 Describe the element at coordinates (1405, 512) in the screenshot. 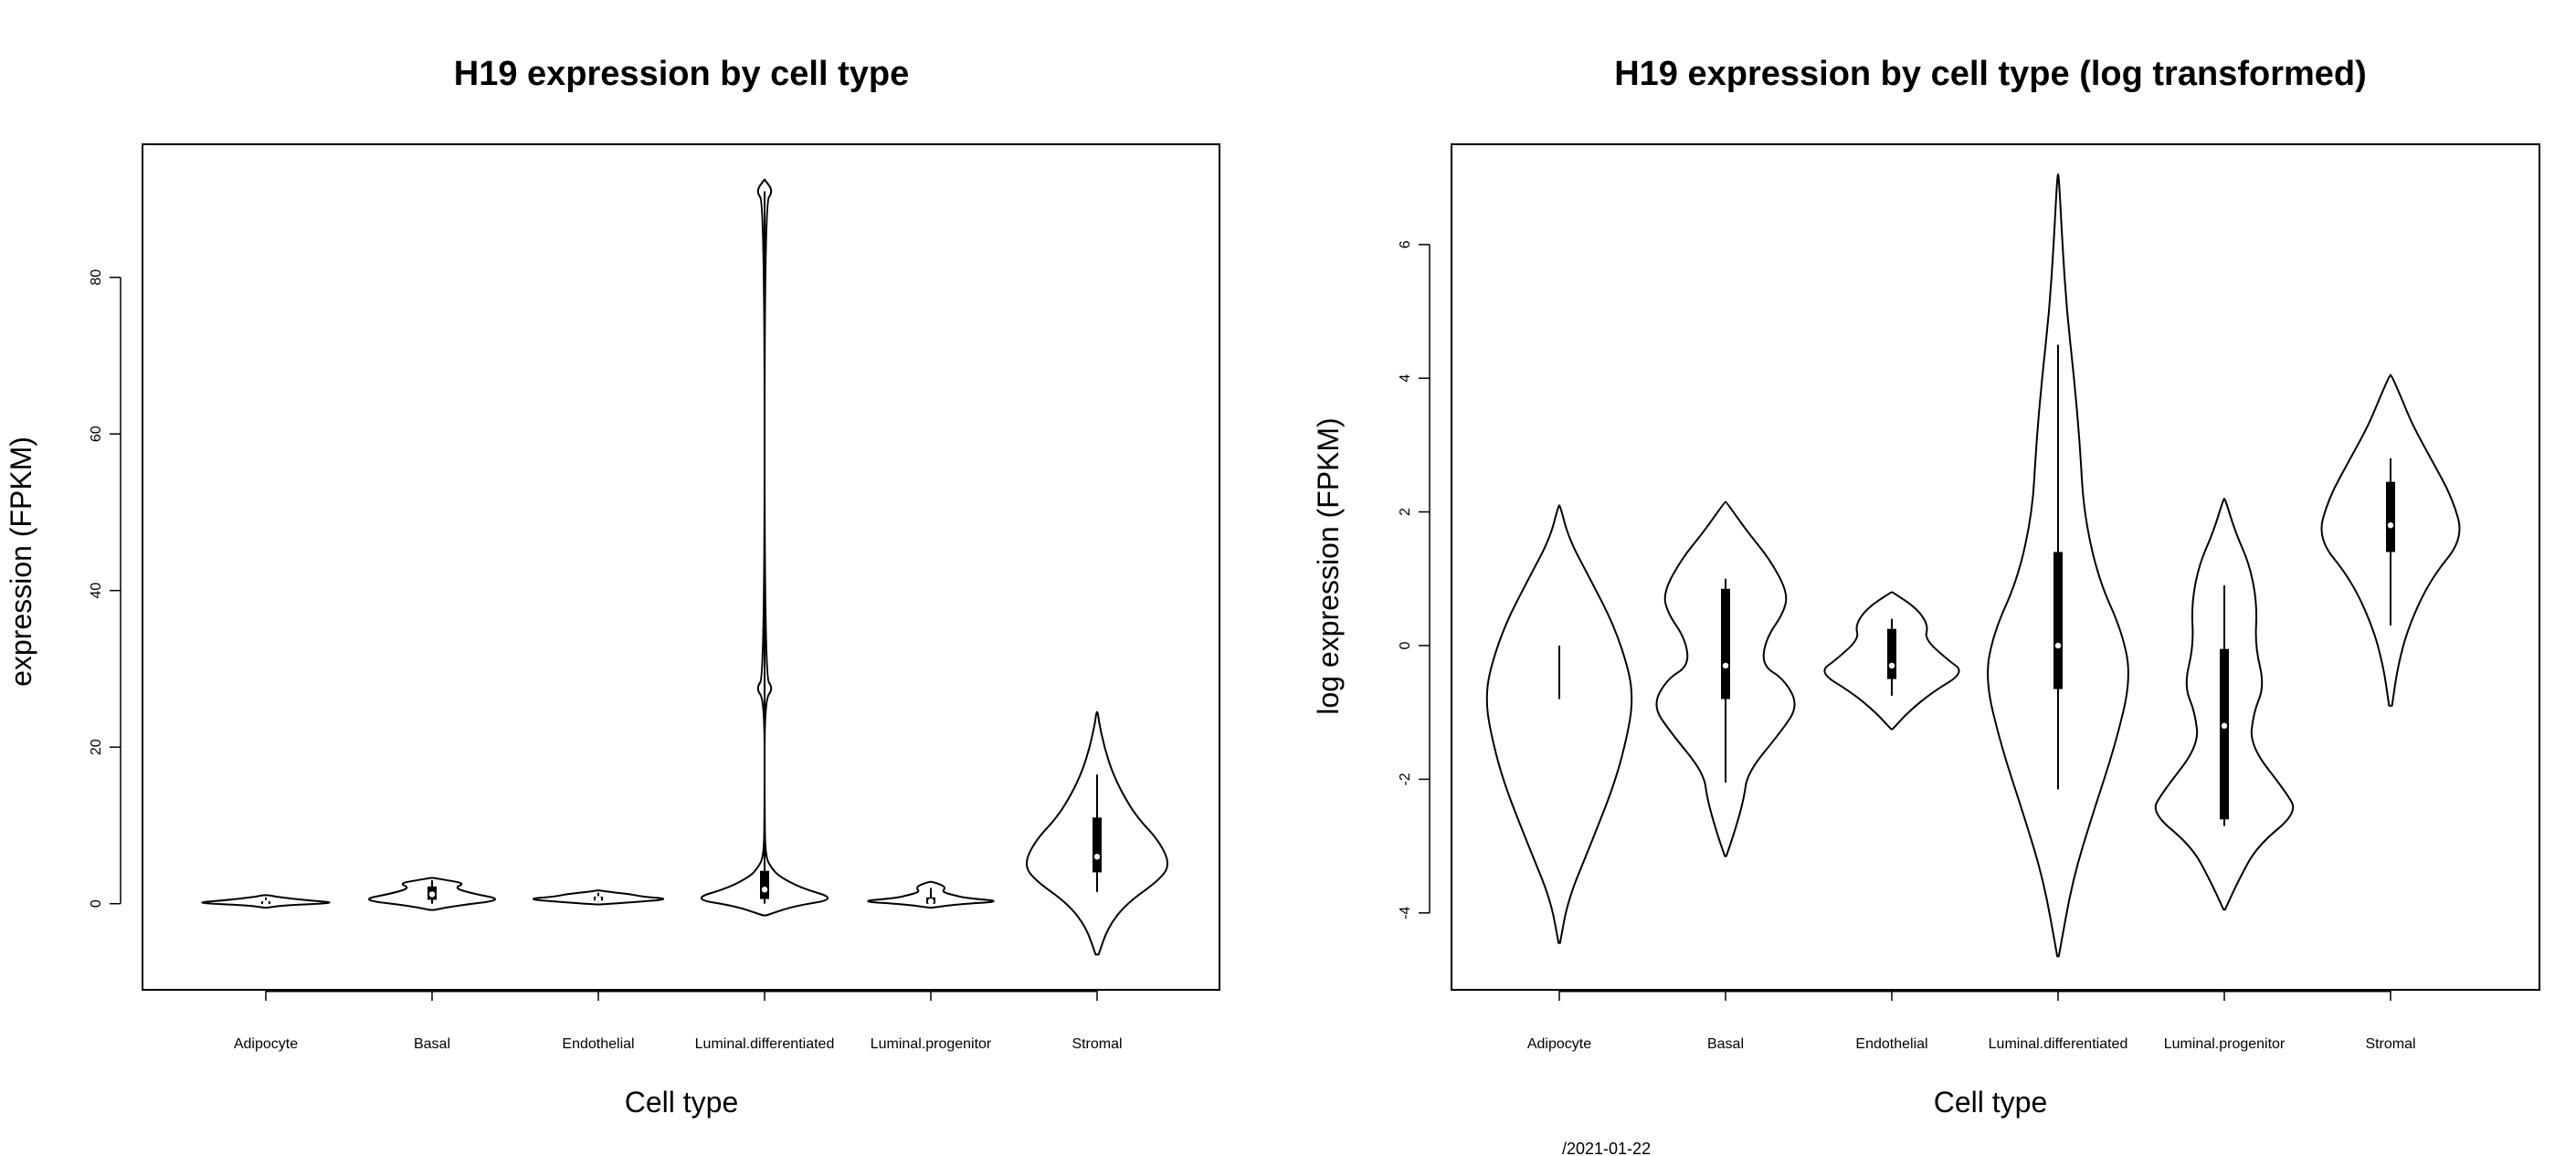

I see `y-tick-label: 2` at that location.